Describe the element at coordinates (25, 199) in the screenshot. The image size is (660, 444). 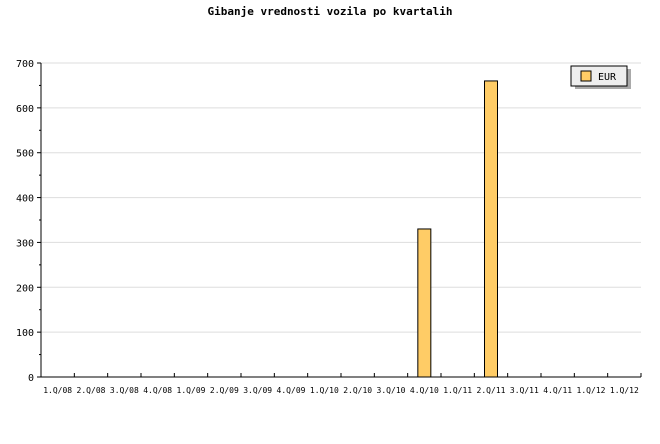
I see `y-tick-label: 400` at that location.